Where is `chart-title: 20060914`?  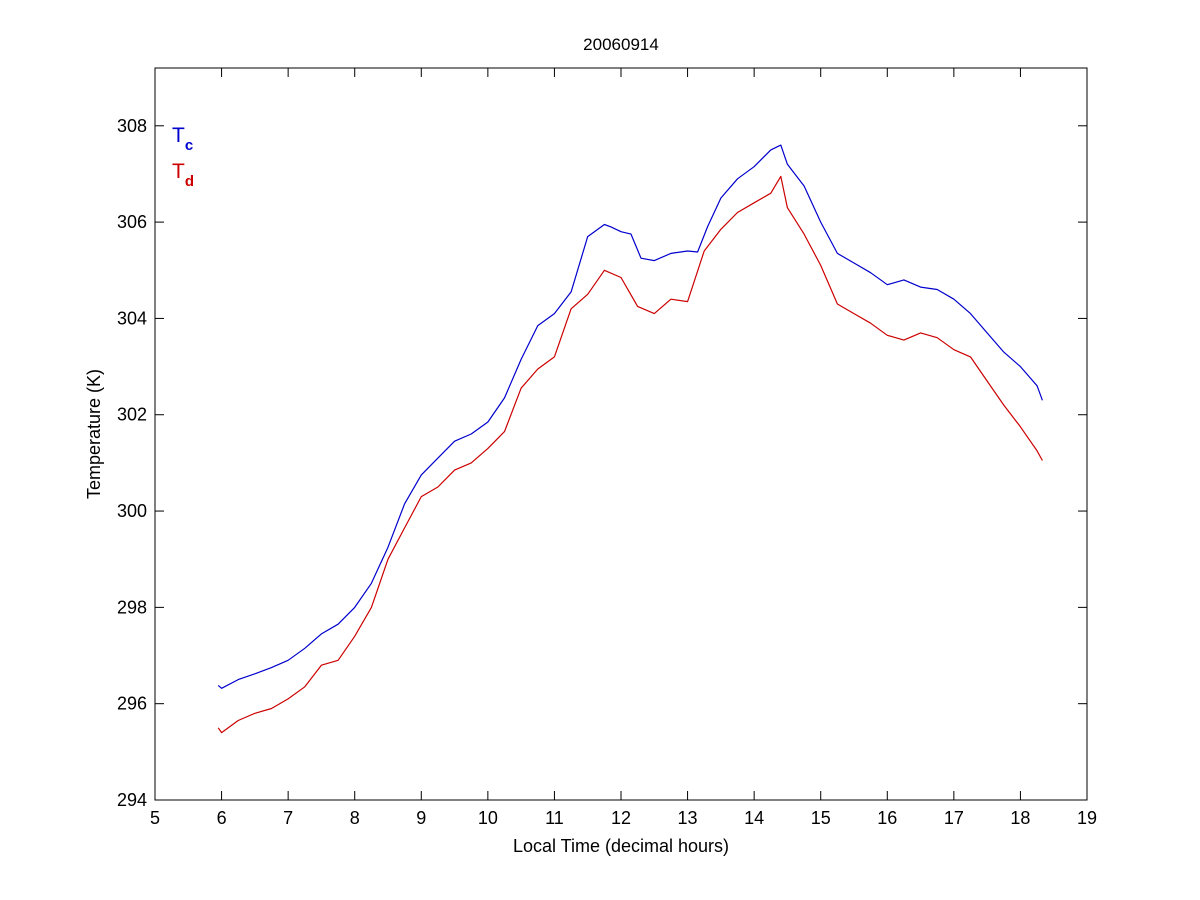 chart-title: 20060914 is located at coordinates (621, 44).